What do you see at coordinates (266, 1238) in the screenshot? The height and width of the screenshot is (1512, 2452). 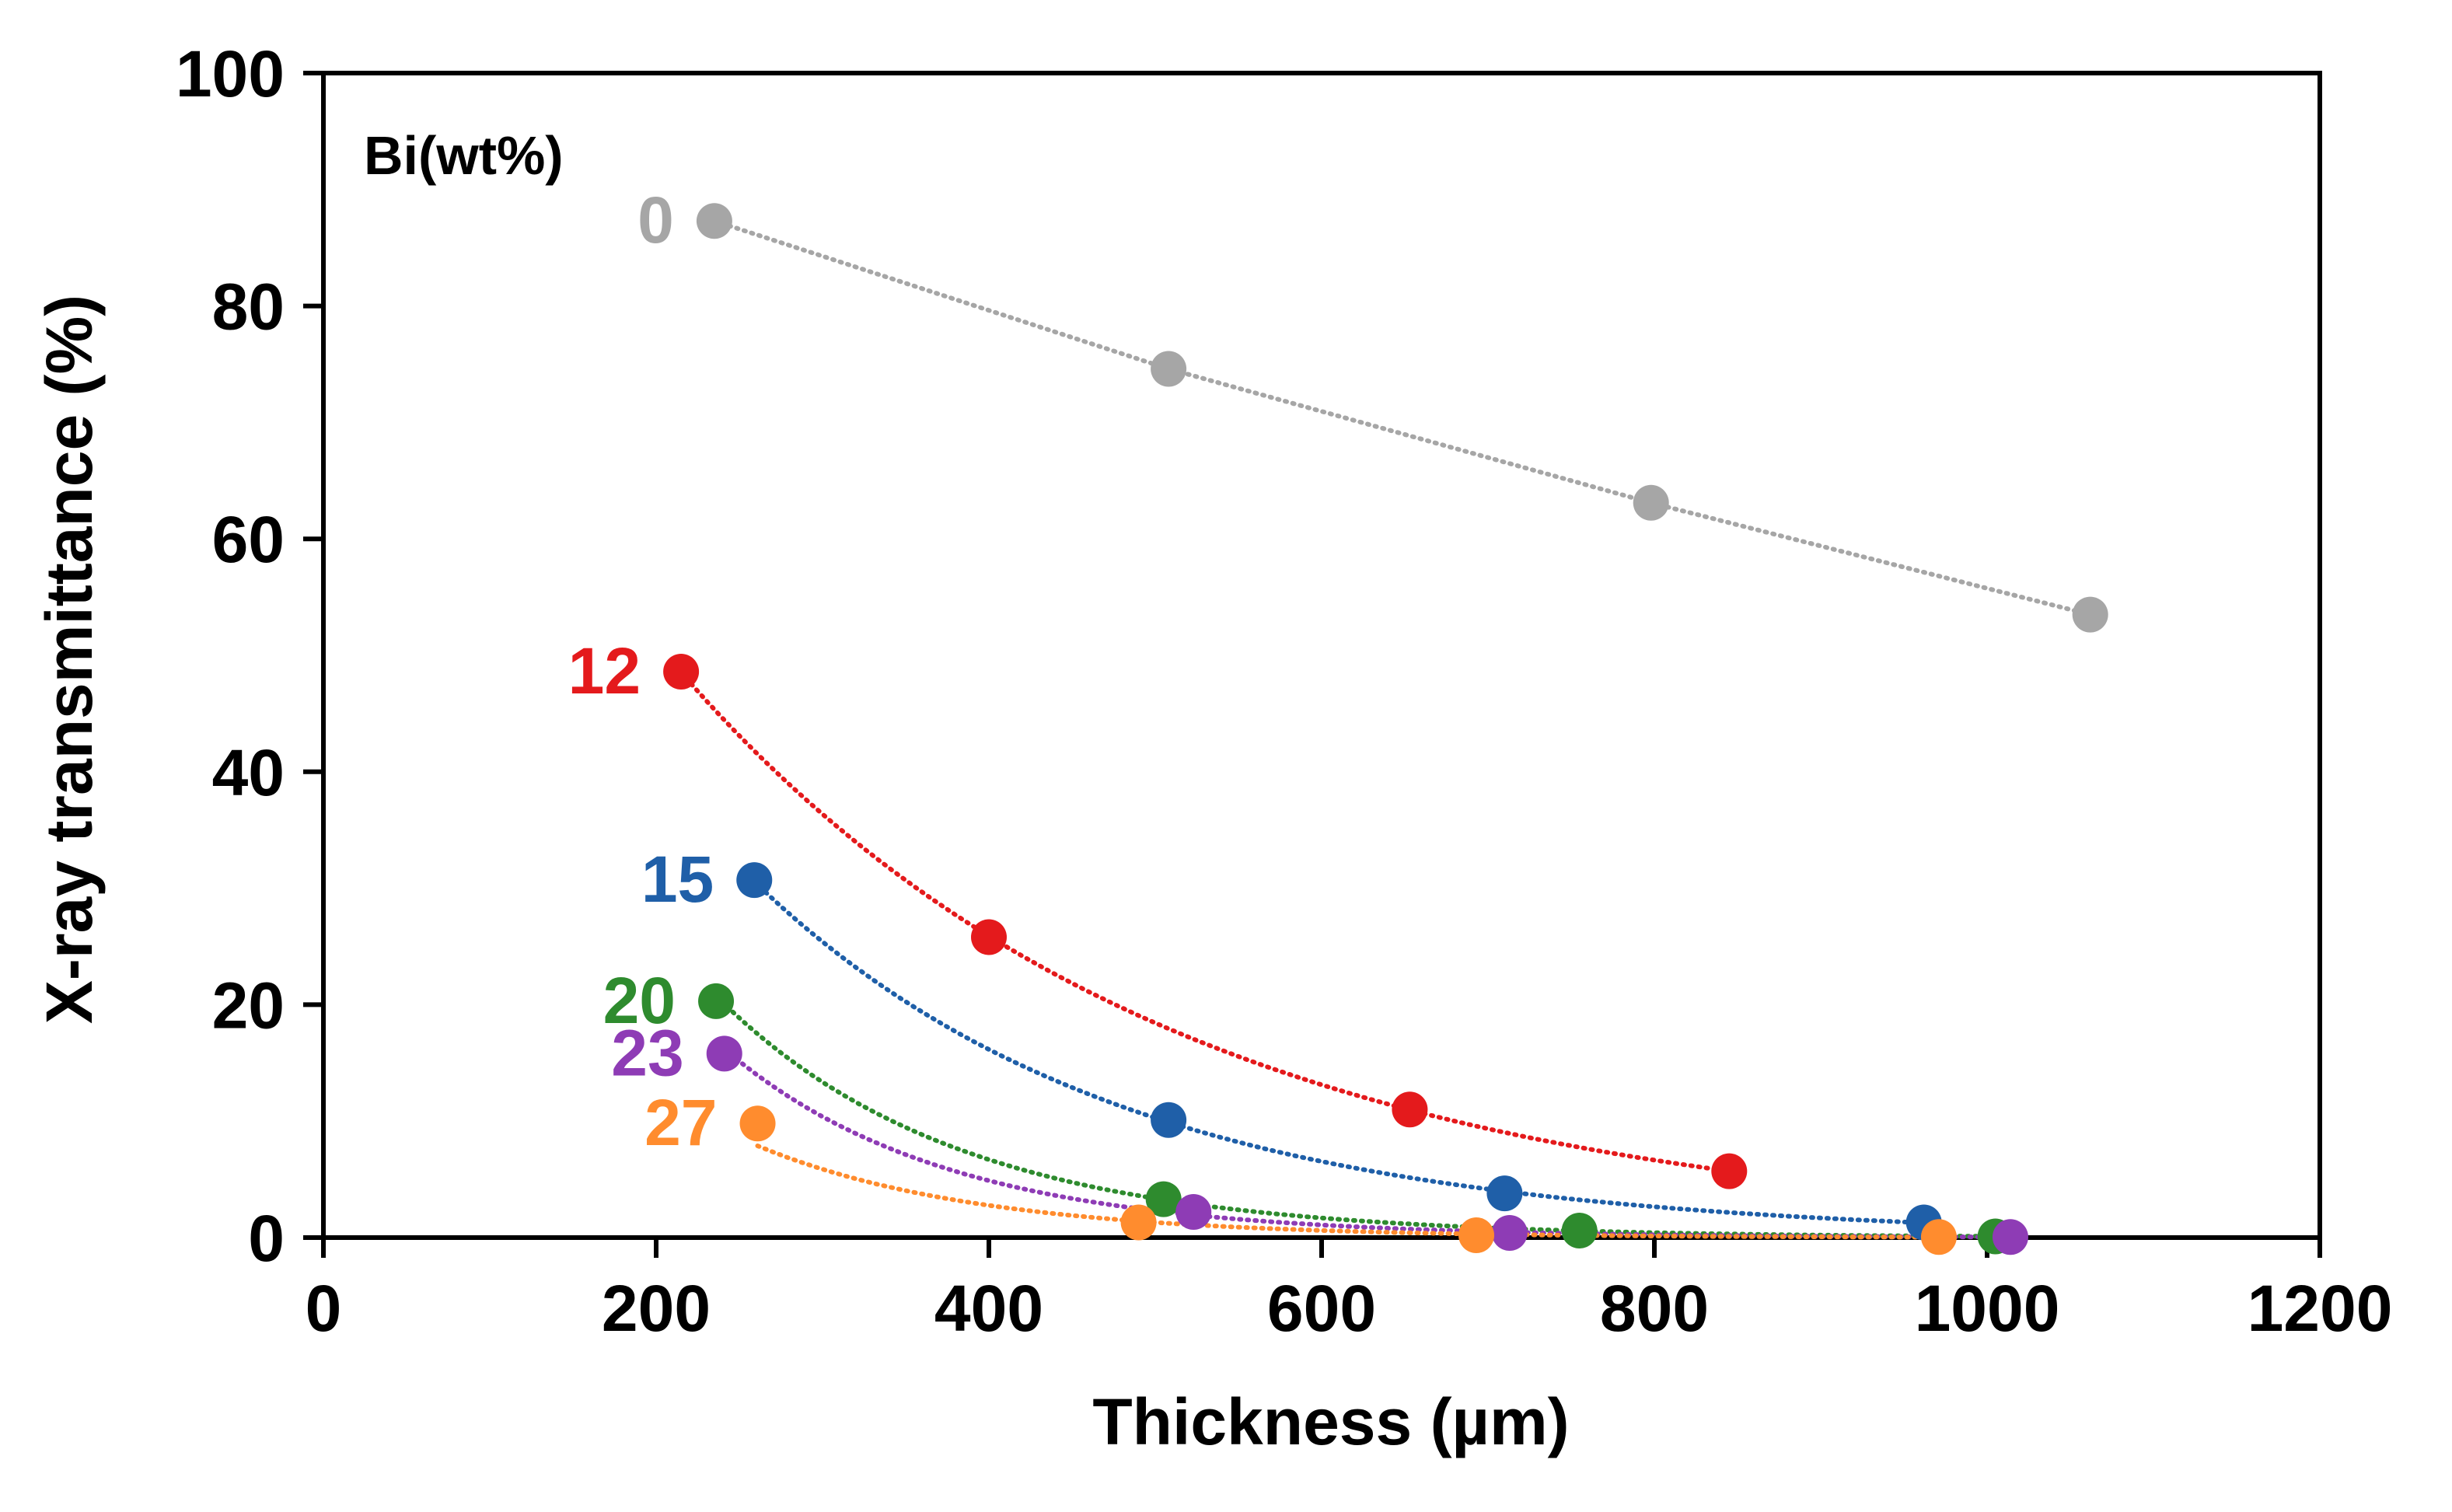 I see `y-tick-label: 0` at bounding box center [266, 1238].